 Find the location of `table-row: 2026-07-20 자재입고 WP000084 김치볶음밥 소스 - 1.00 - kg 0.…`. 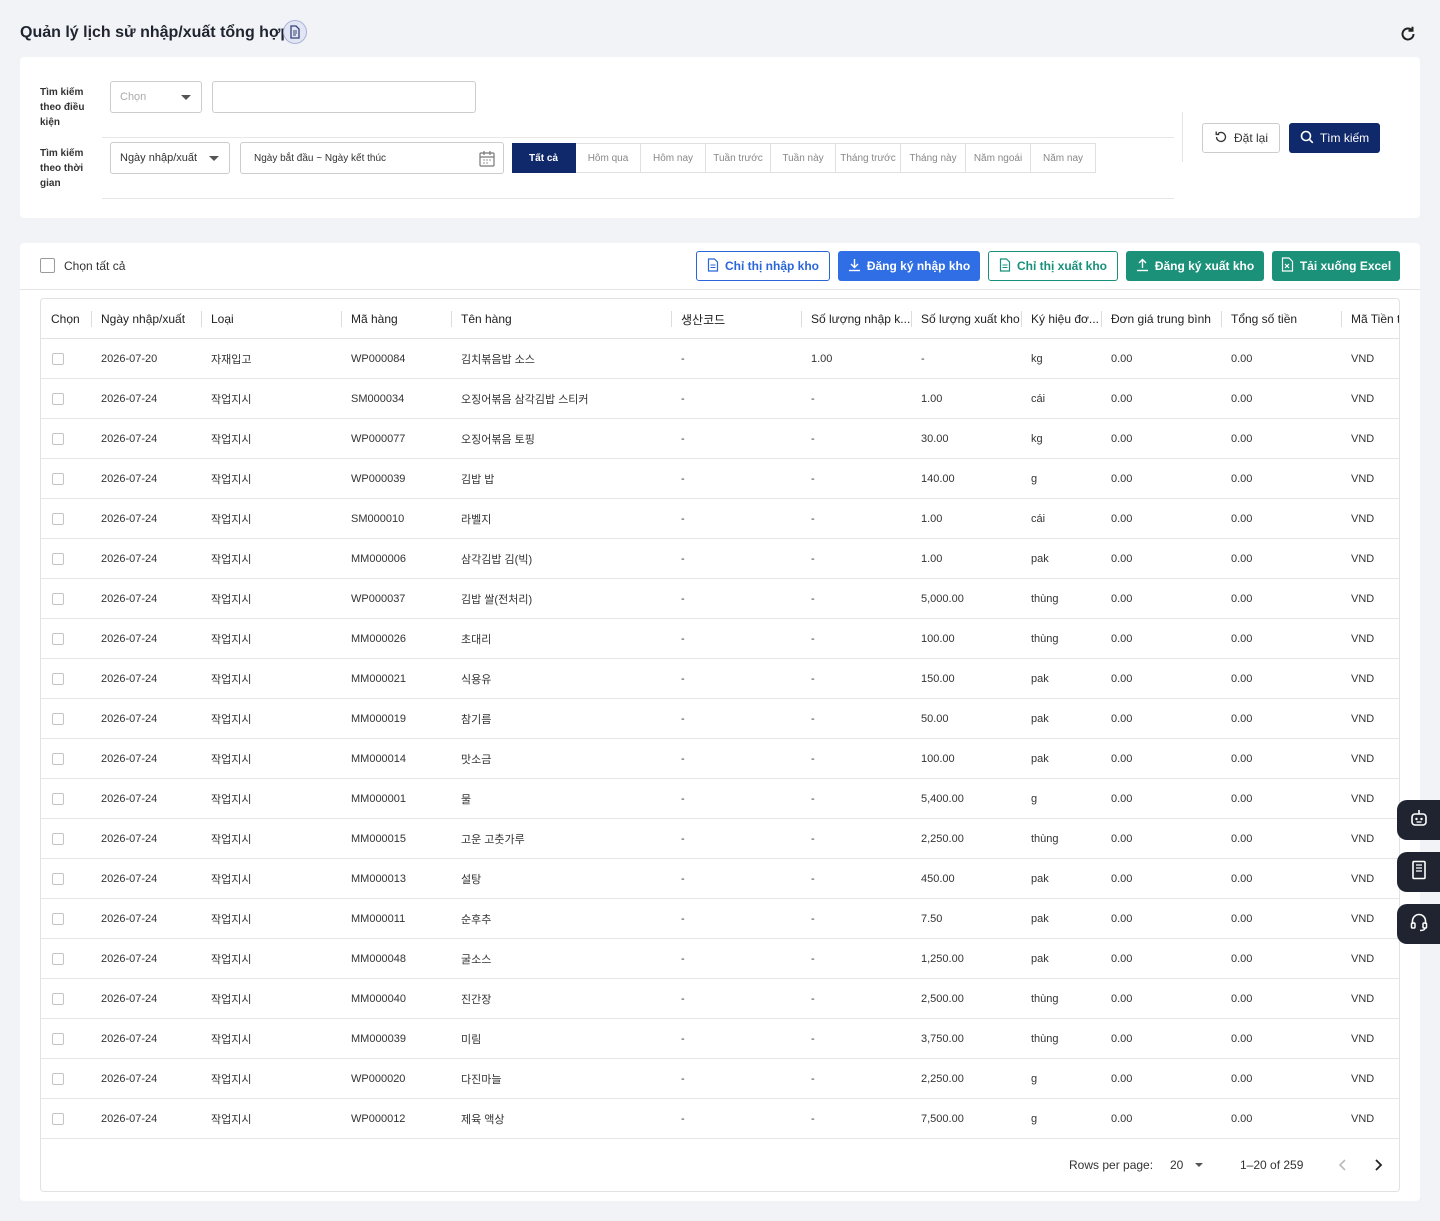

table-row: 2026-07-20 자재입고 WP000084 김치볶음밥 소스 - 1.00 - kg 0.… is located at coordinates (720, 359).